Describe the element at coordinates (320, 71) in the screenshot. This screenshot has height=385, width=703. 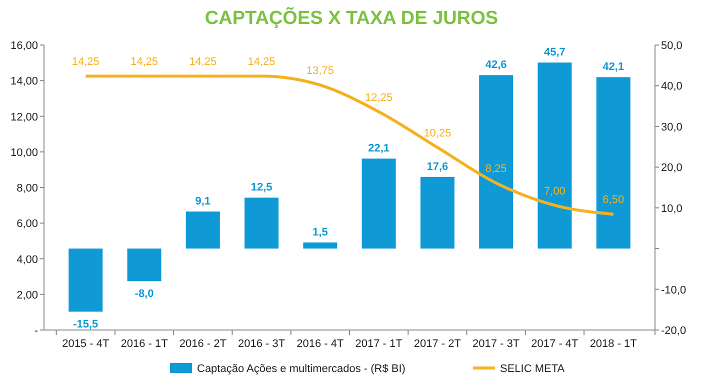
I see `data-label: 13,75` at that location.